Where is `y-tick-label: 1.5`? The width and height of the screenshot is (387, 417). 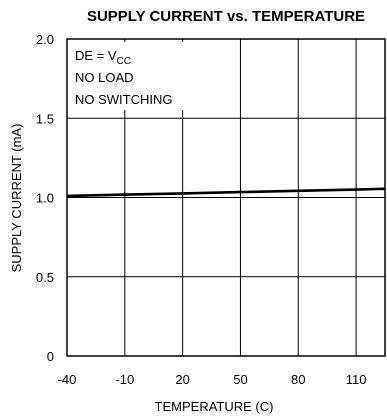
y-tick-label: 1.5 is located at coordinates (45, 118).